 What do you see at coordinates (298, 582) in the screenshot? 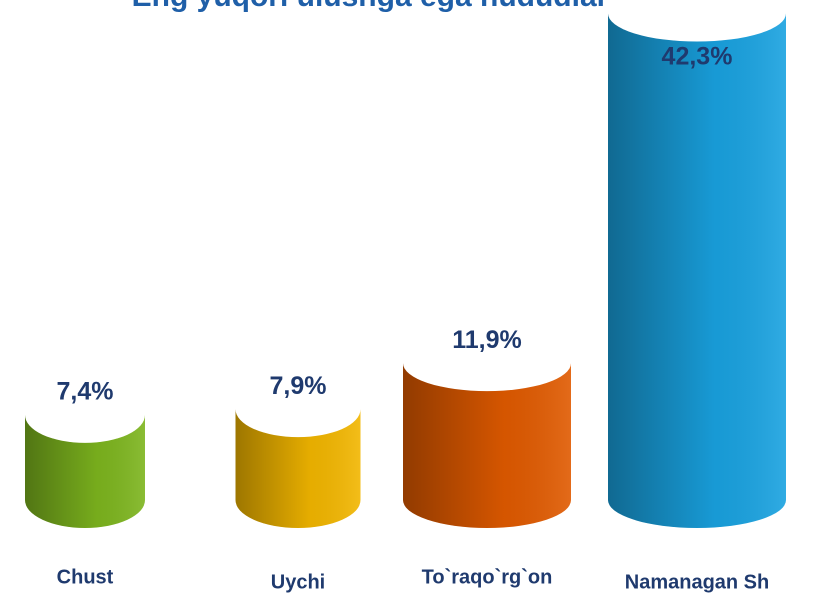
I see `x-tick-label: Uychi` at bounding box center [298, 582].